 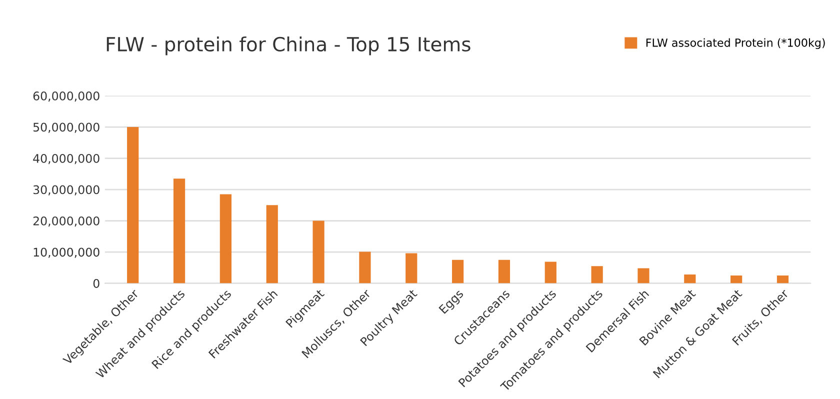 I want to click on chart-title: FLW - protein for China - Top 15 Items, so click(x=288, y=46).